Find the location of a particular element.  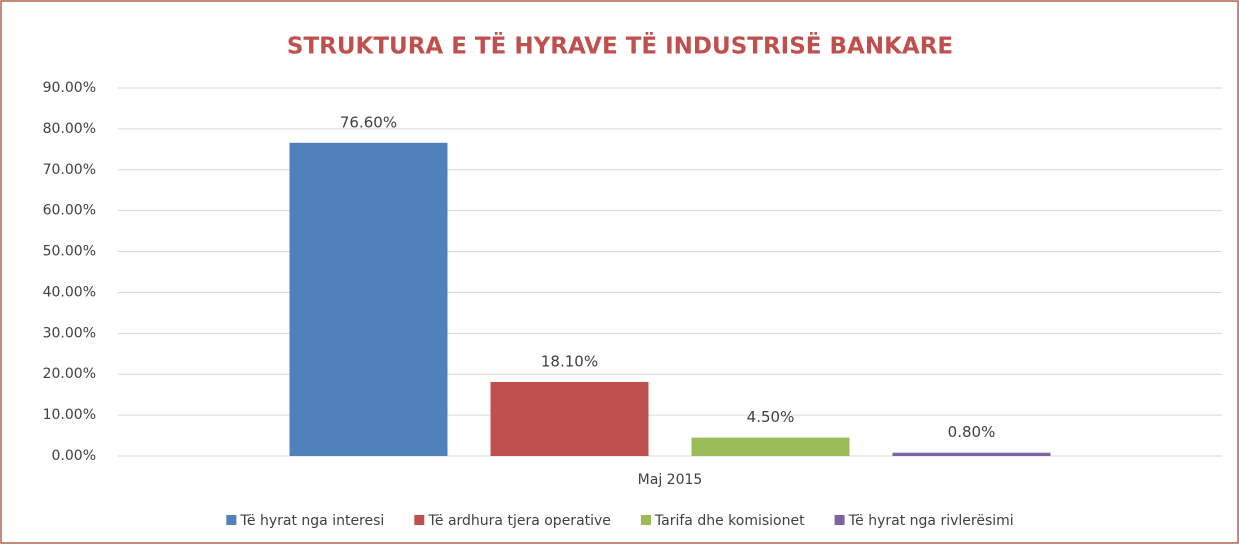

value-label: 18.10% is located at coordinates (569, 361).